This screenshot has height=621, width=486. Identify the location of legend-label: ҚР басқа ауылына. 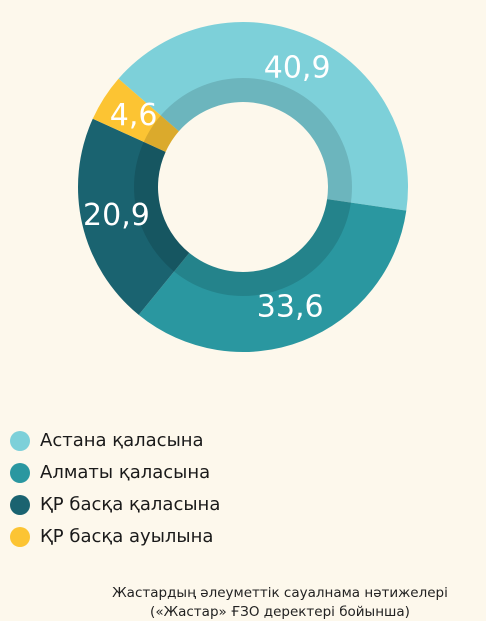
(126, 536).